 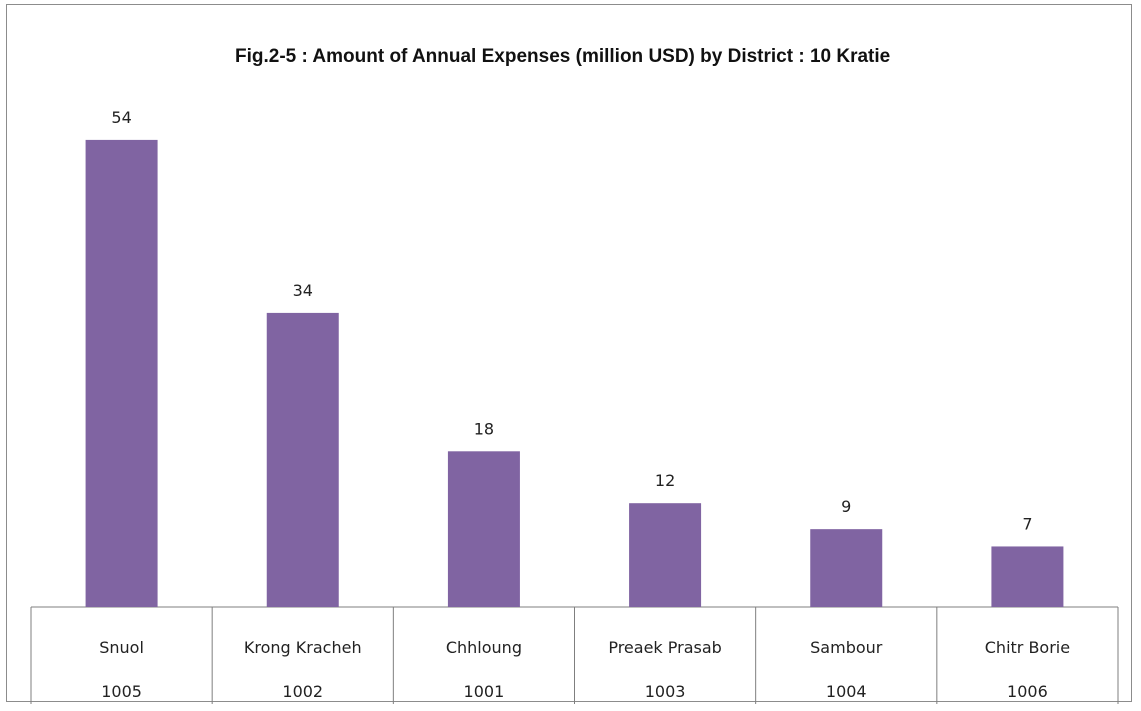 I want to click on category-code: 1005, so click(x=121, y=691).